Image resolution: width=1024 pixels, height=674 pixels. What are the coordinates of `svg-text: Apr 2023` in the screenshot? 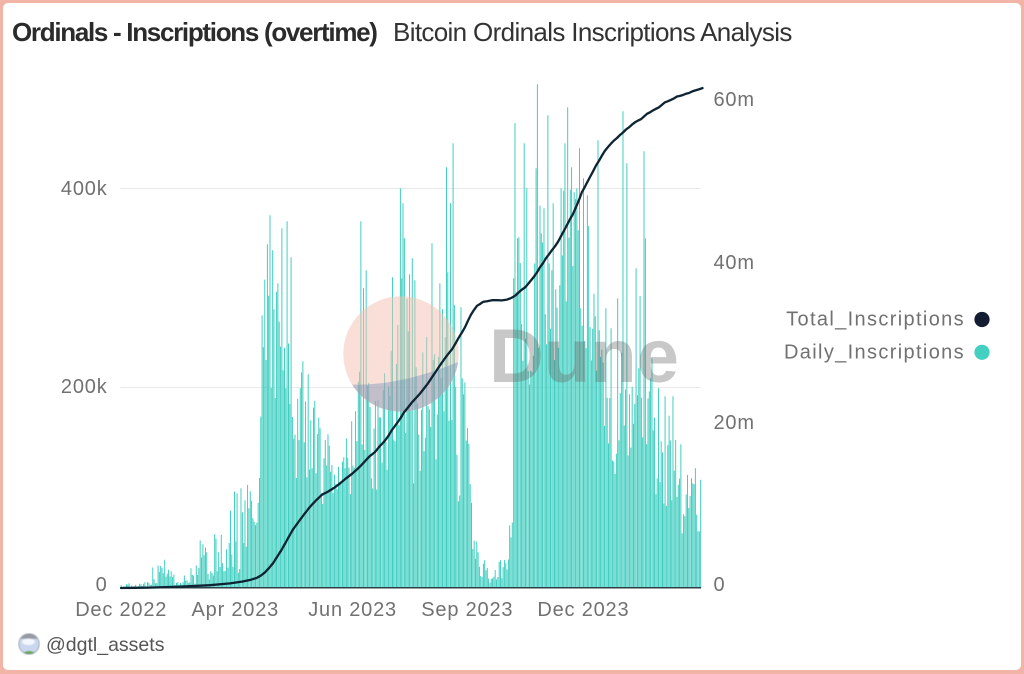 It's located at (236, 610).